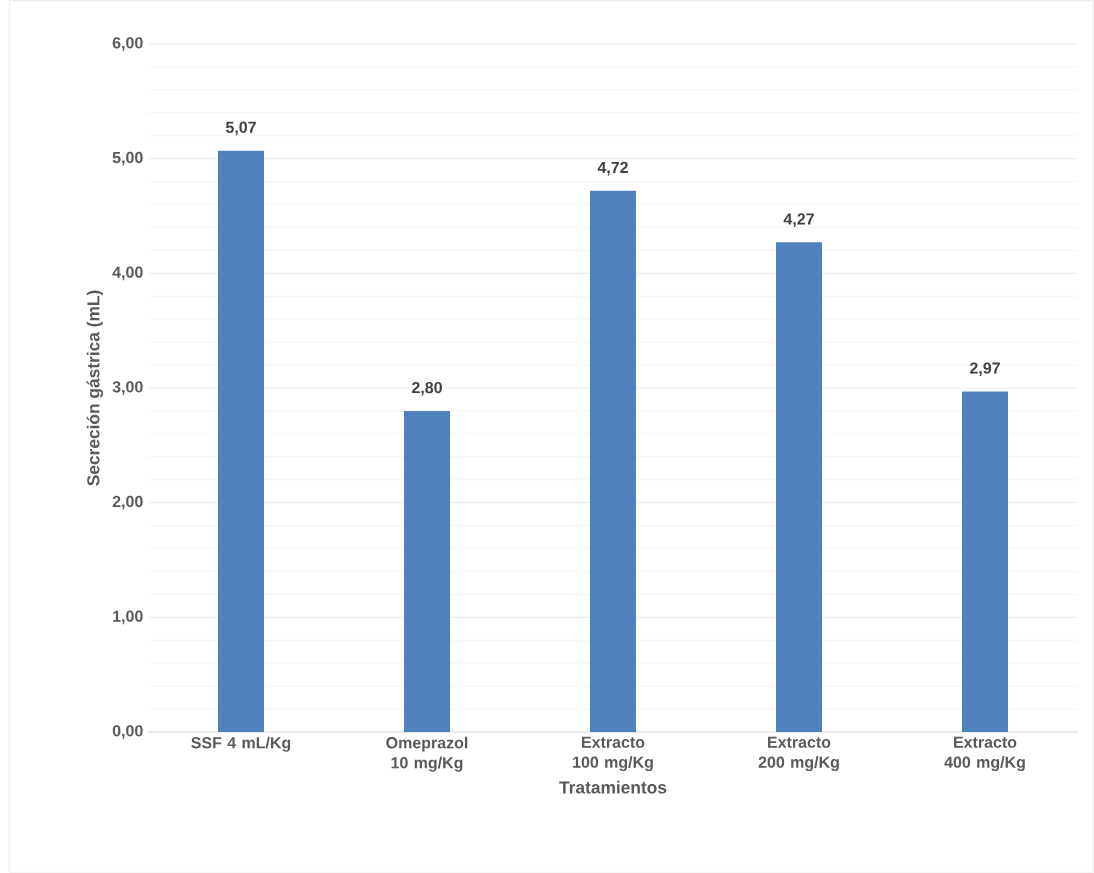  What do you see at coordinates (427, 754) in the screenshot?
I see `x-tick-label: Omeprazol 10 mg/Kg` at bounding box center [427, 754].